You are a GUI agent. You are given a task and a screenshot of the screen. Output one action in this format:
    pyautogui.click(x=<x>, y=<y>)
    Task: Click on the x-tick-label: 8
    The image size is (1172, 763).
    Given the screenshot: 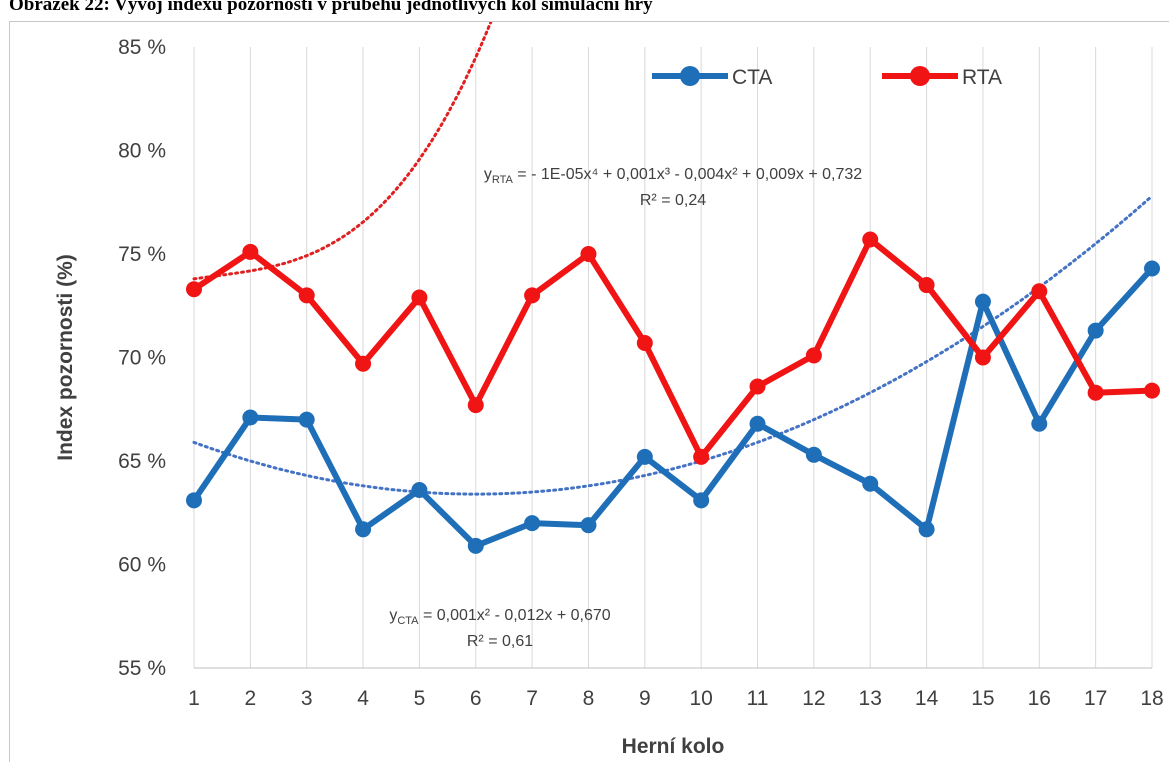 What is the action you would take?
    pyautogui.click(x=589, y=698)
    